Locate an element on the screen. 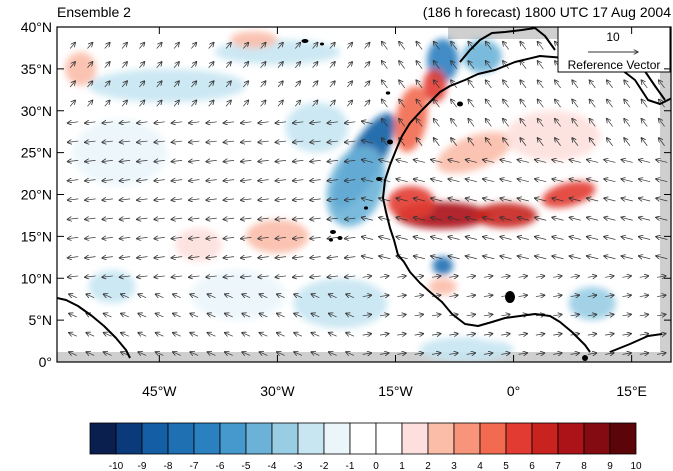  colorbar-label: 2 is located at coordinates (428, 466).